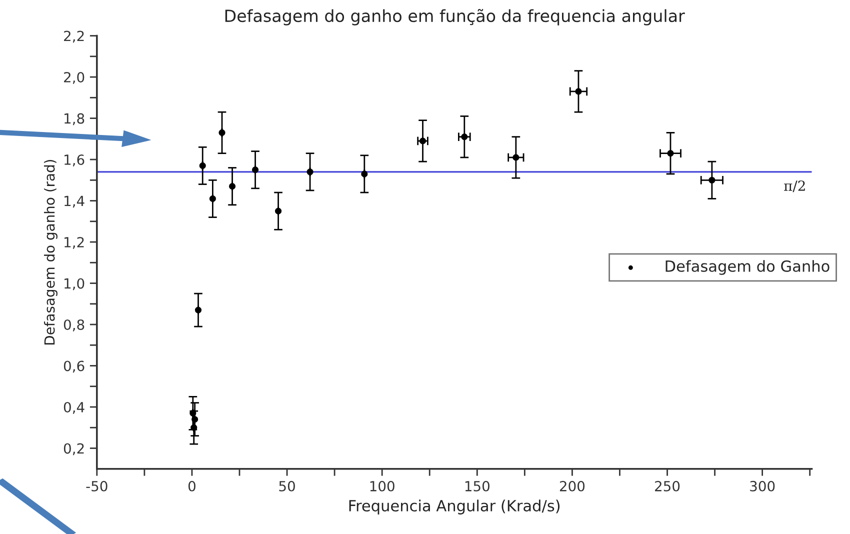 The image size is (850, 534). What do you see at coordinates (74, 242) in the screenshot?
I see `y-tick-label: 1,2` at bounding box center [74, 242].